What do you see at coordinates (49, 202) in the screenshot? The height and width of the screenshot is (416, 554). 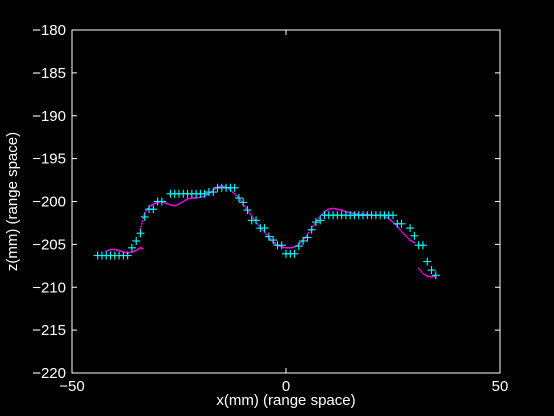 I see `y-tick-label: −200` at bounding box center [49, 202].